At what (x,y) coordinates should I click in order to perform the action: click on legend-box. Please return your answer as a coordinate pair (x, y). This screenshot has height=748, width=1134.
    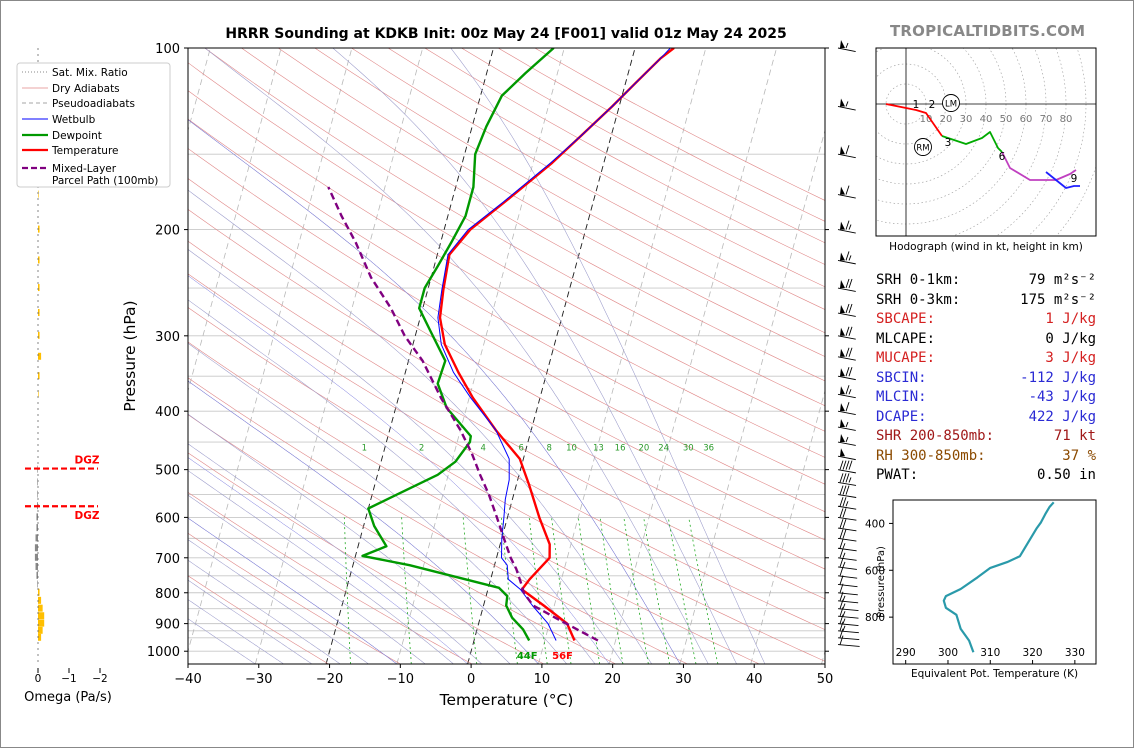
    Looking at the image, I should click on (93, 125).